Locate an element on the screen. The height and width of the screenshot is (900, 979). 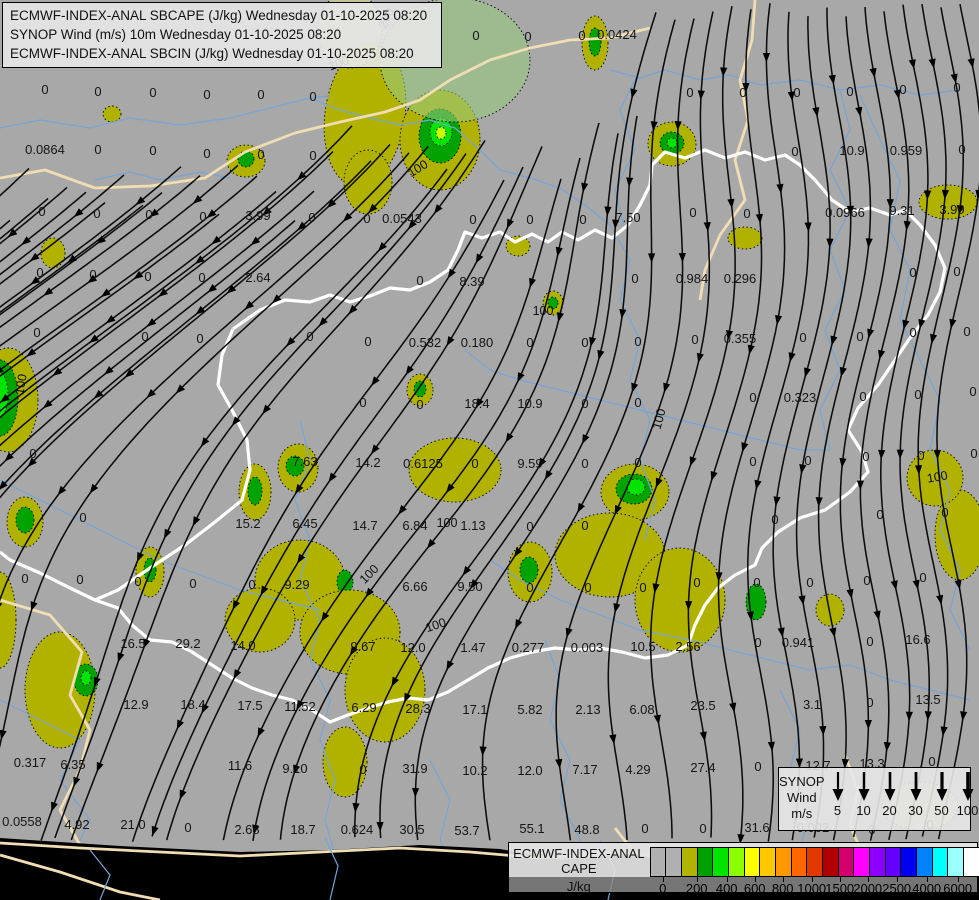
station-value: 0.296 is located at coordinates (740, 278).